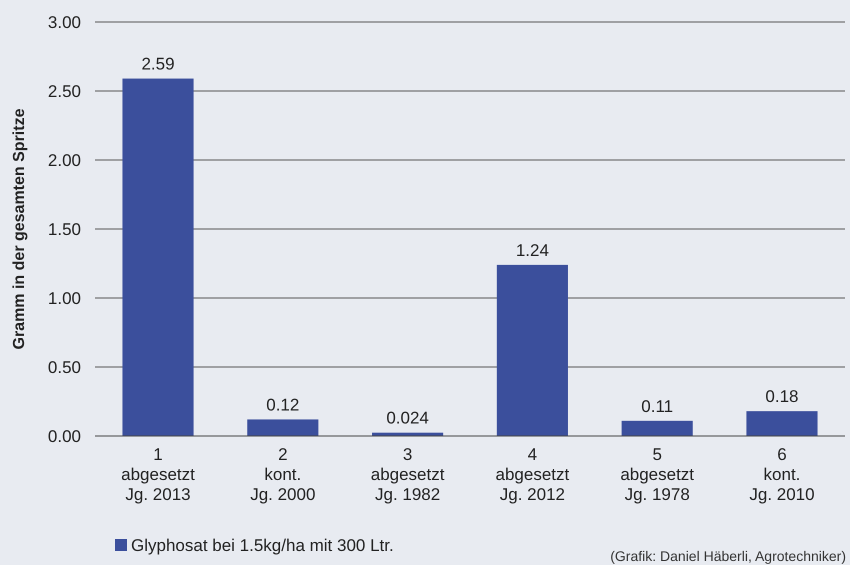 The image size is (850, 565). I want to click on x-tick-label: 2 kont. Jg. 2000, so click(283, 474).